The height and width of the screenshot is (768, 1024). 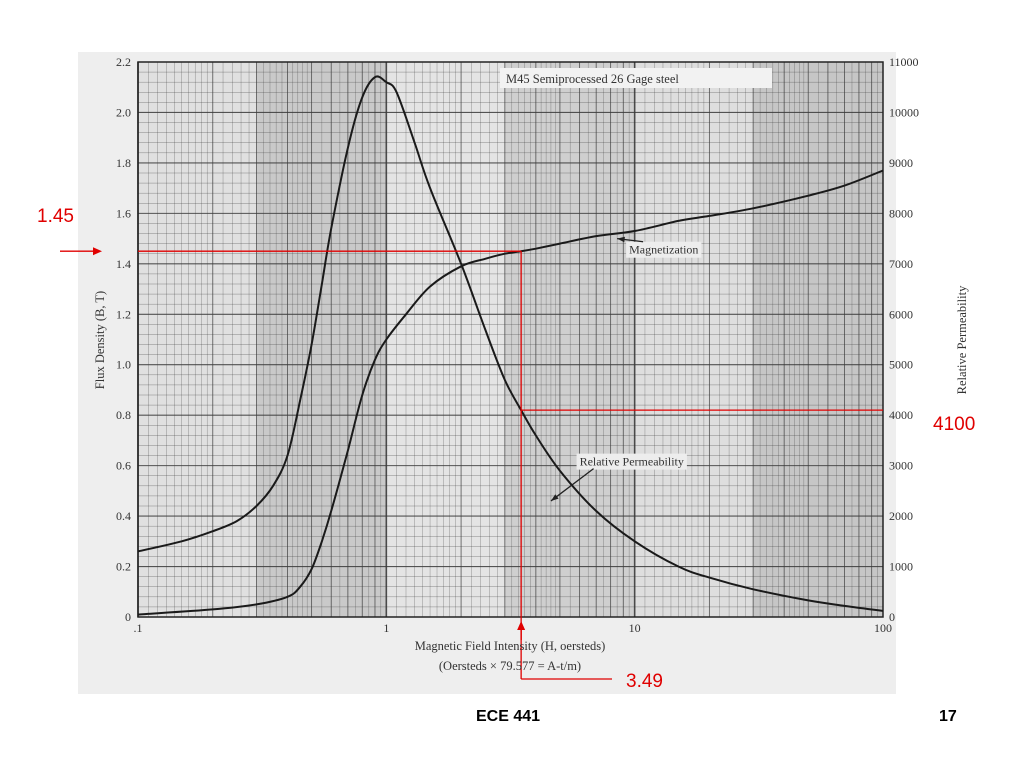 What do you see at coordinates (123, 516) in the screenshot?
I see `y-left-tick-label: 0.4` at bounding box center [123, 516].